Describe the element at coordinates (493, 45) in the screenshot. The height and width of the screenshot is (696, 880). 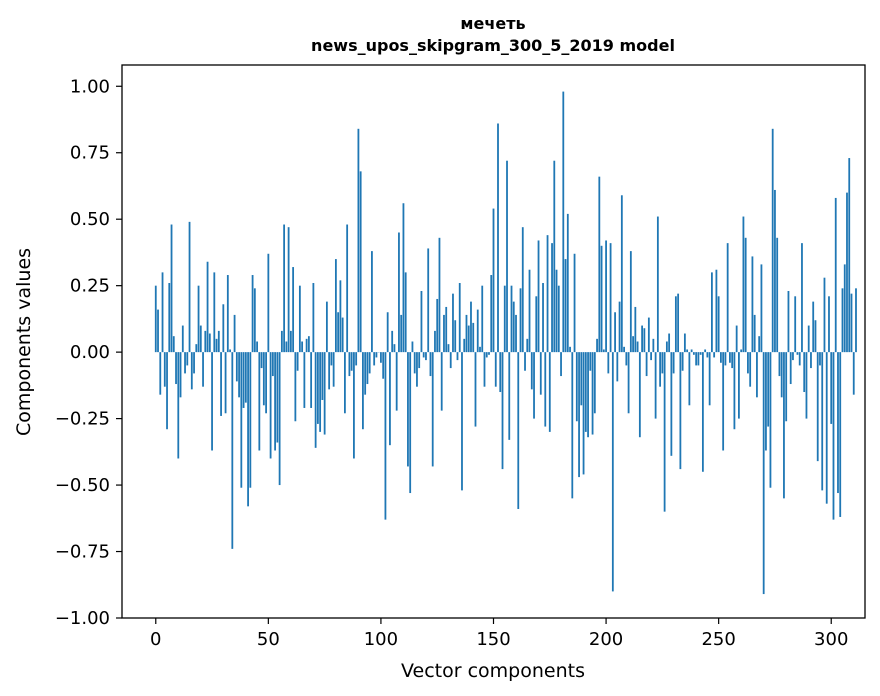
I see `chart-subtitle: news_upos_skipgram_300_5_2019 model` at that location.